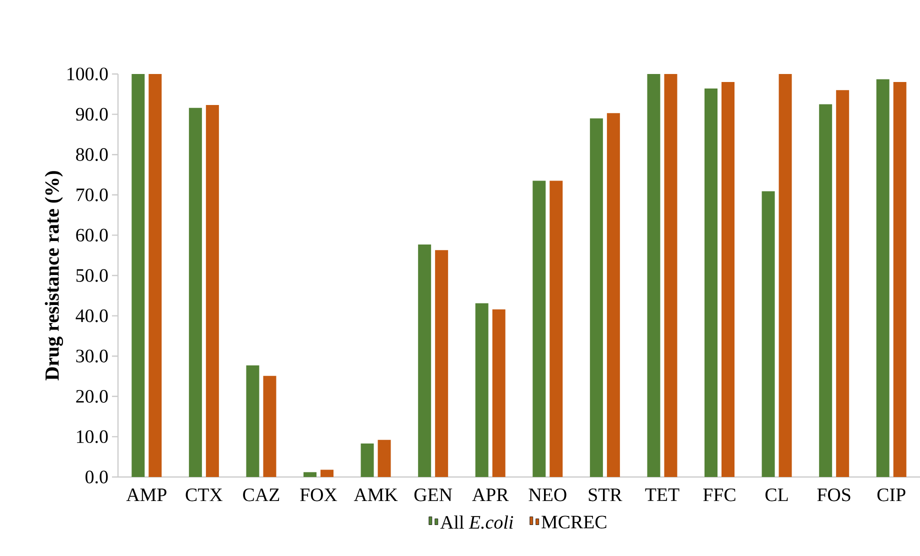 The width and height of the screenshot is (920, 556). I want to click on y-tick-label: 50.0, so click(92, 275).